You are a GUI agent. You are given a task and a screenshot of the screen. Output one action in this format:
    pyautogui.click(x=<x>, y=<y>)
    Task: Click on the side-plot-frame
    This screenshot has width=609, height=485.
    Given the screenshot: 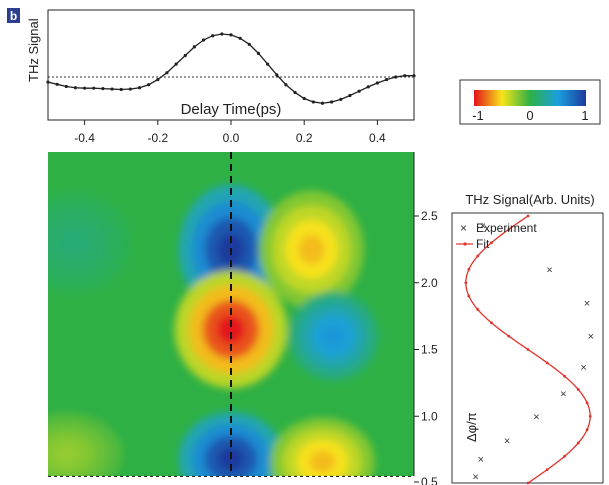 What is the action you would take?
    pyautogui.click(x=527, y=348)
    